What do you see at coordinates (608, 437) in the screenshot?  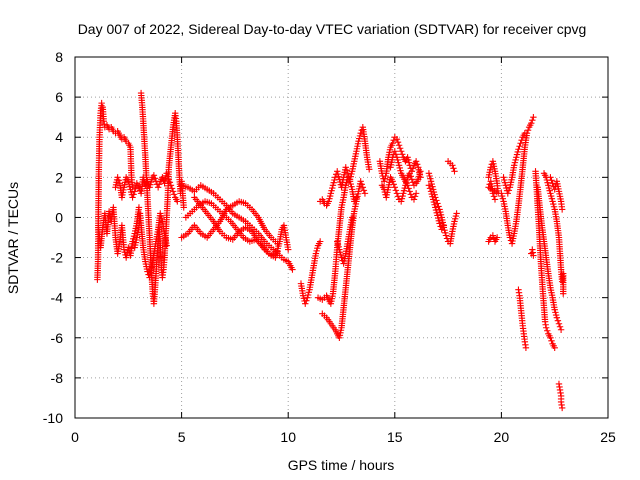 I see `x-tick-label: 25` at bounding box center [608, 437].